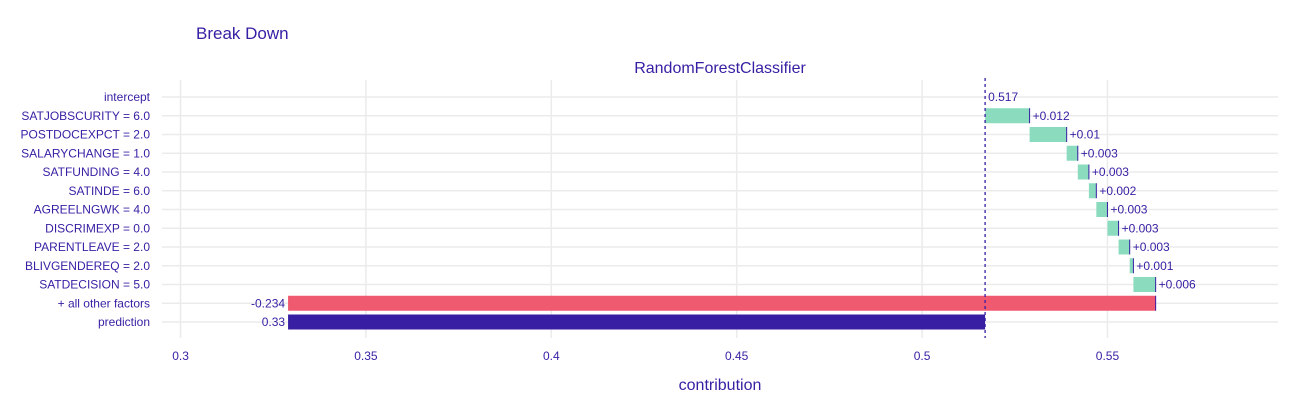  What do you see at coordinates (104, 303) in the screenshot?
I see `category-label: + all other factors` at bounding box center [104, 303].